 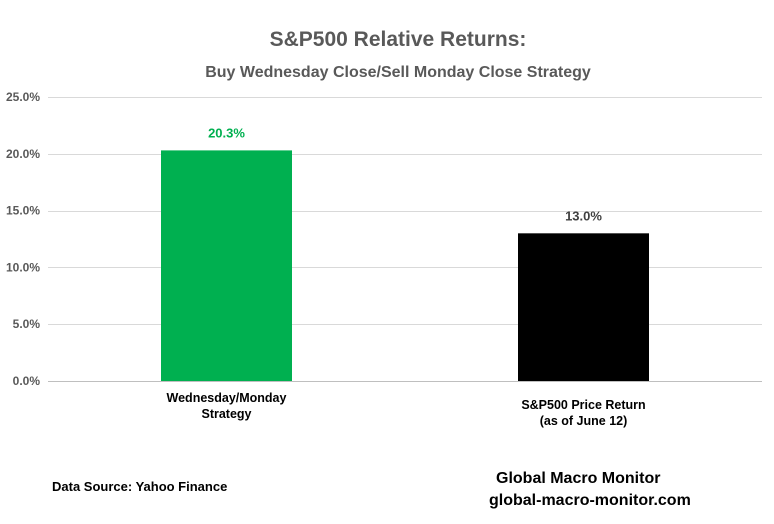 What do you see at coordinates (23, 97) in the screenshot?
I see `y-tick-label: 25.0%` at bounding box center [23, 97].